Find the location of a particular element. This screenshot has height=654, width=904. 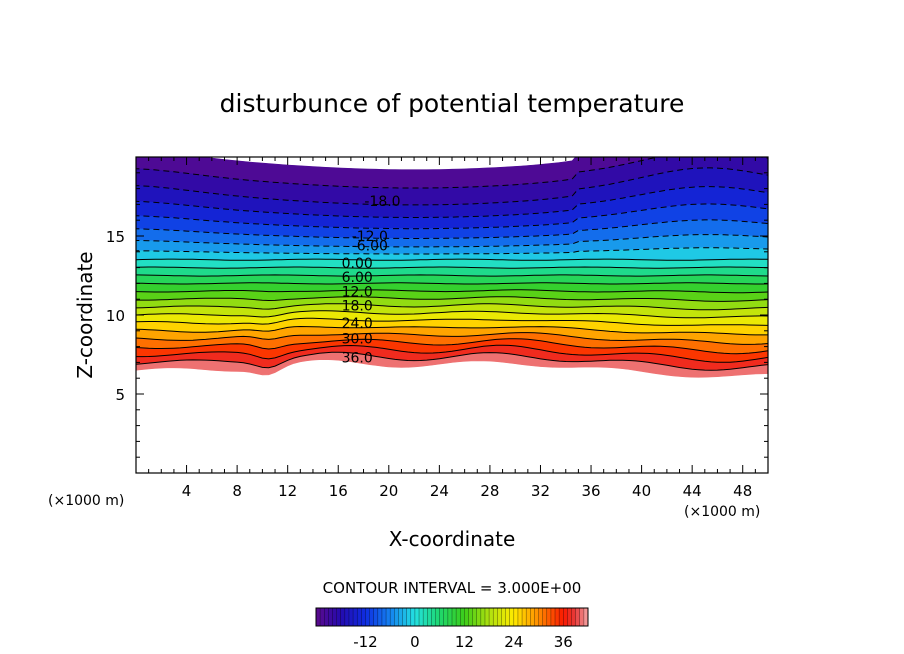

colorbar-tick-label: 36 is located at coordinates (563, 642).